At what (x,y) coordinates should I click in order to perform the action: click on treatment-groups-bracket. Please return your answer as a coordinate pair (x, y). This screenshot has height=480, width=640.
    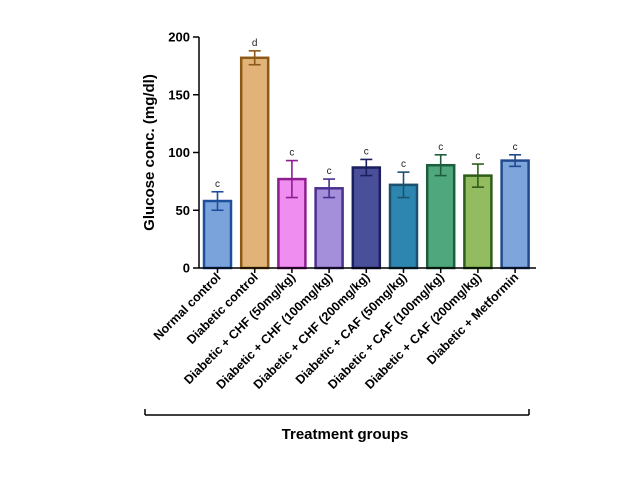
    Looking at the image, I should click on (337, 412).